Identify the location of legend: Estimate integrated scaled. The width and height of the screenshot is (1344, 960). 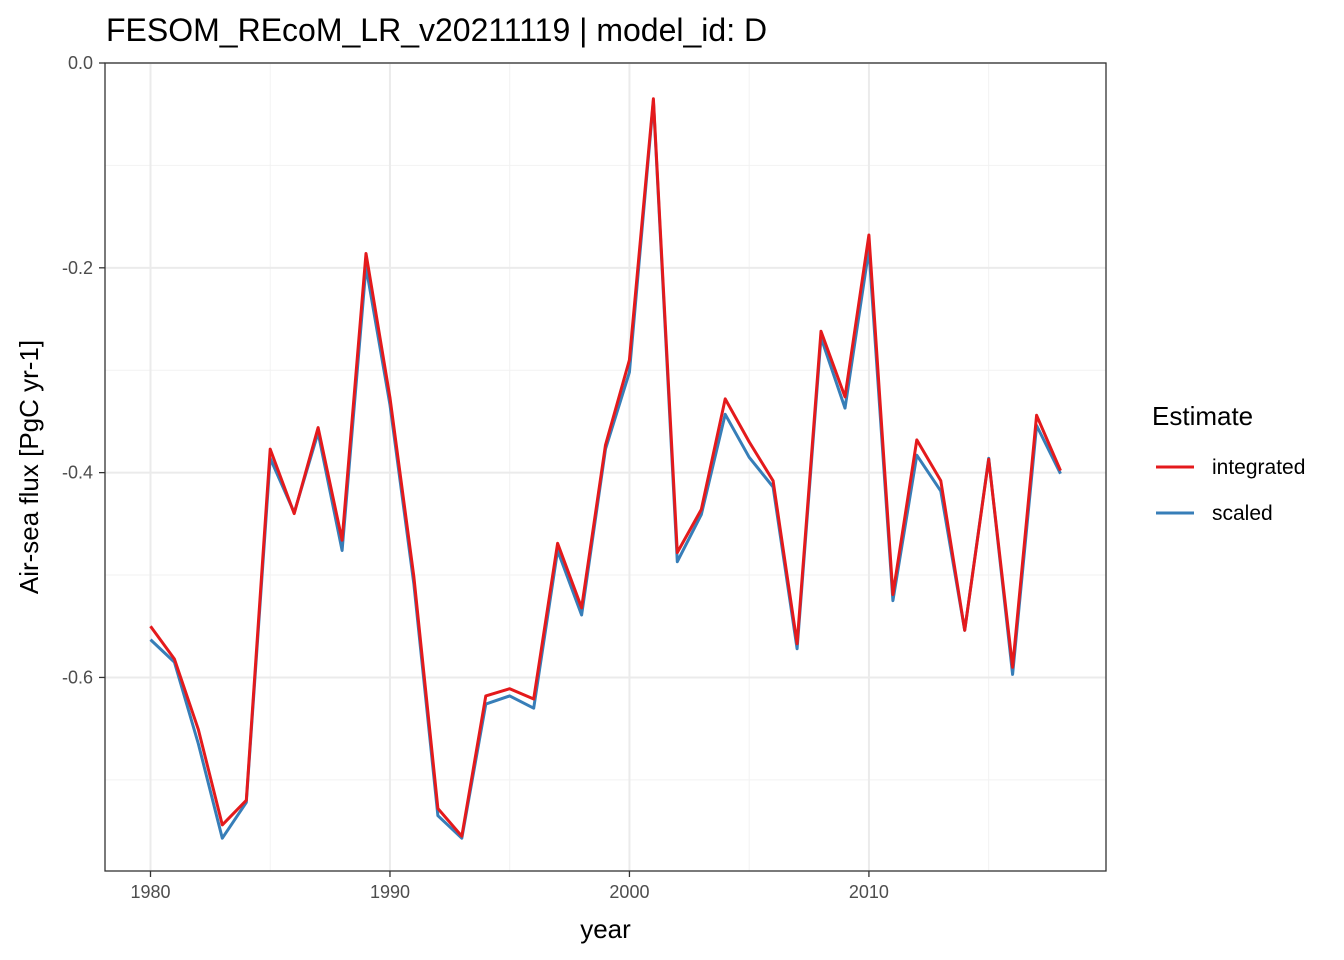
(1228, 463).